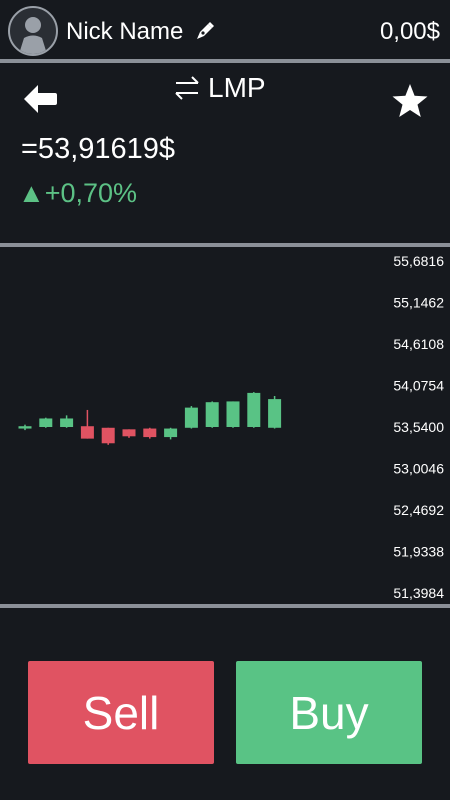 The image size is (450, 800). Describe the element at coordinates (418, 593) in the screenshot. I see `y-tick-label: 51,3984` at that location.